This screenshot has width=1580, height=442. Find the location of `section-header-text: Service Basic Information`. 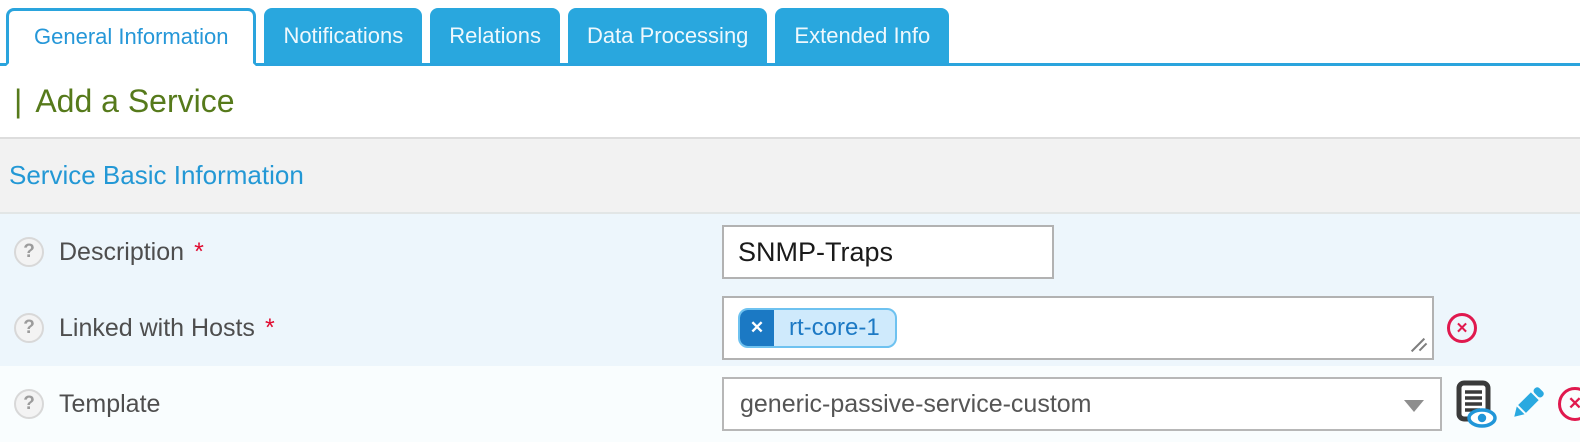

section-header-text: Service Basic Information is located at coordinates (156, 175).